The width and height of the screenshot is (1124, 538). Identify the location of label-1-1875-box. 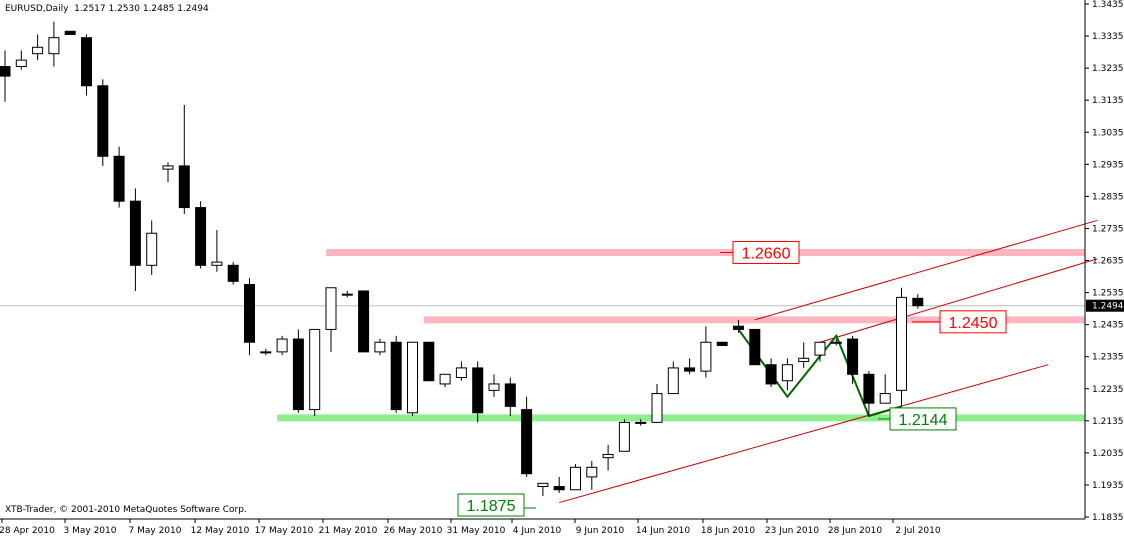
(491, 505).